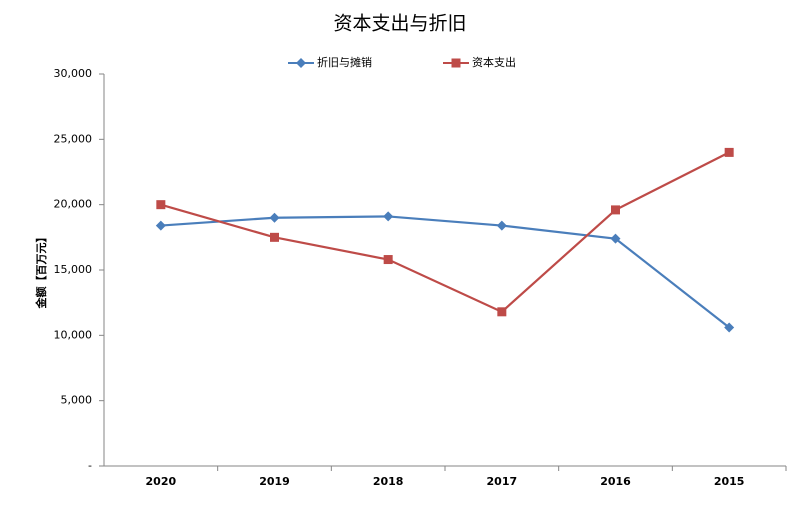 The height and width of the screenshot is (506, 800). What do you see at coordinates (729, 481) in the screenshot?
I see `x-tick-label: 2015` at bounding box center [729, 481].